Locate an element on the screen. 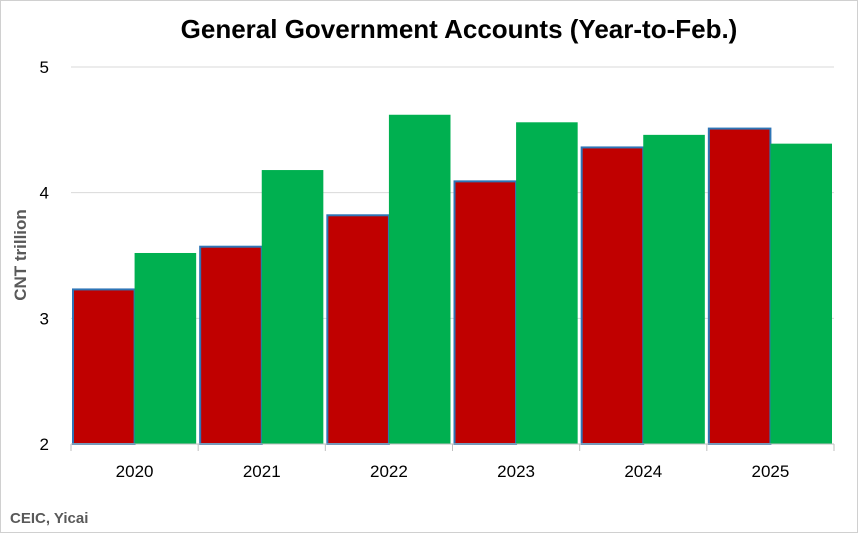  x-tick-label-2021: 2021 is located at coordinates (262, 471).